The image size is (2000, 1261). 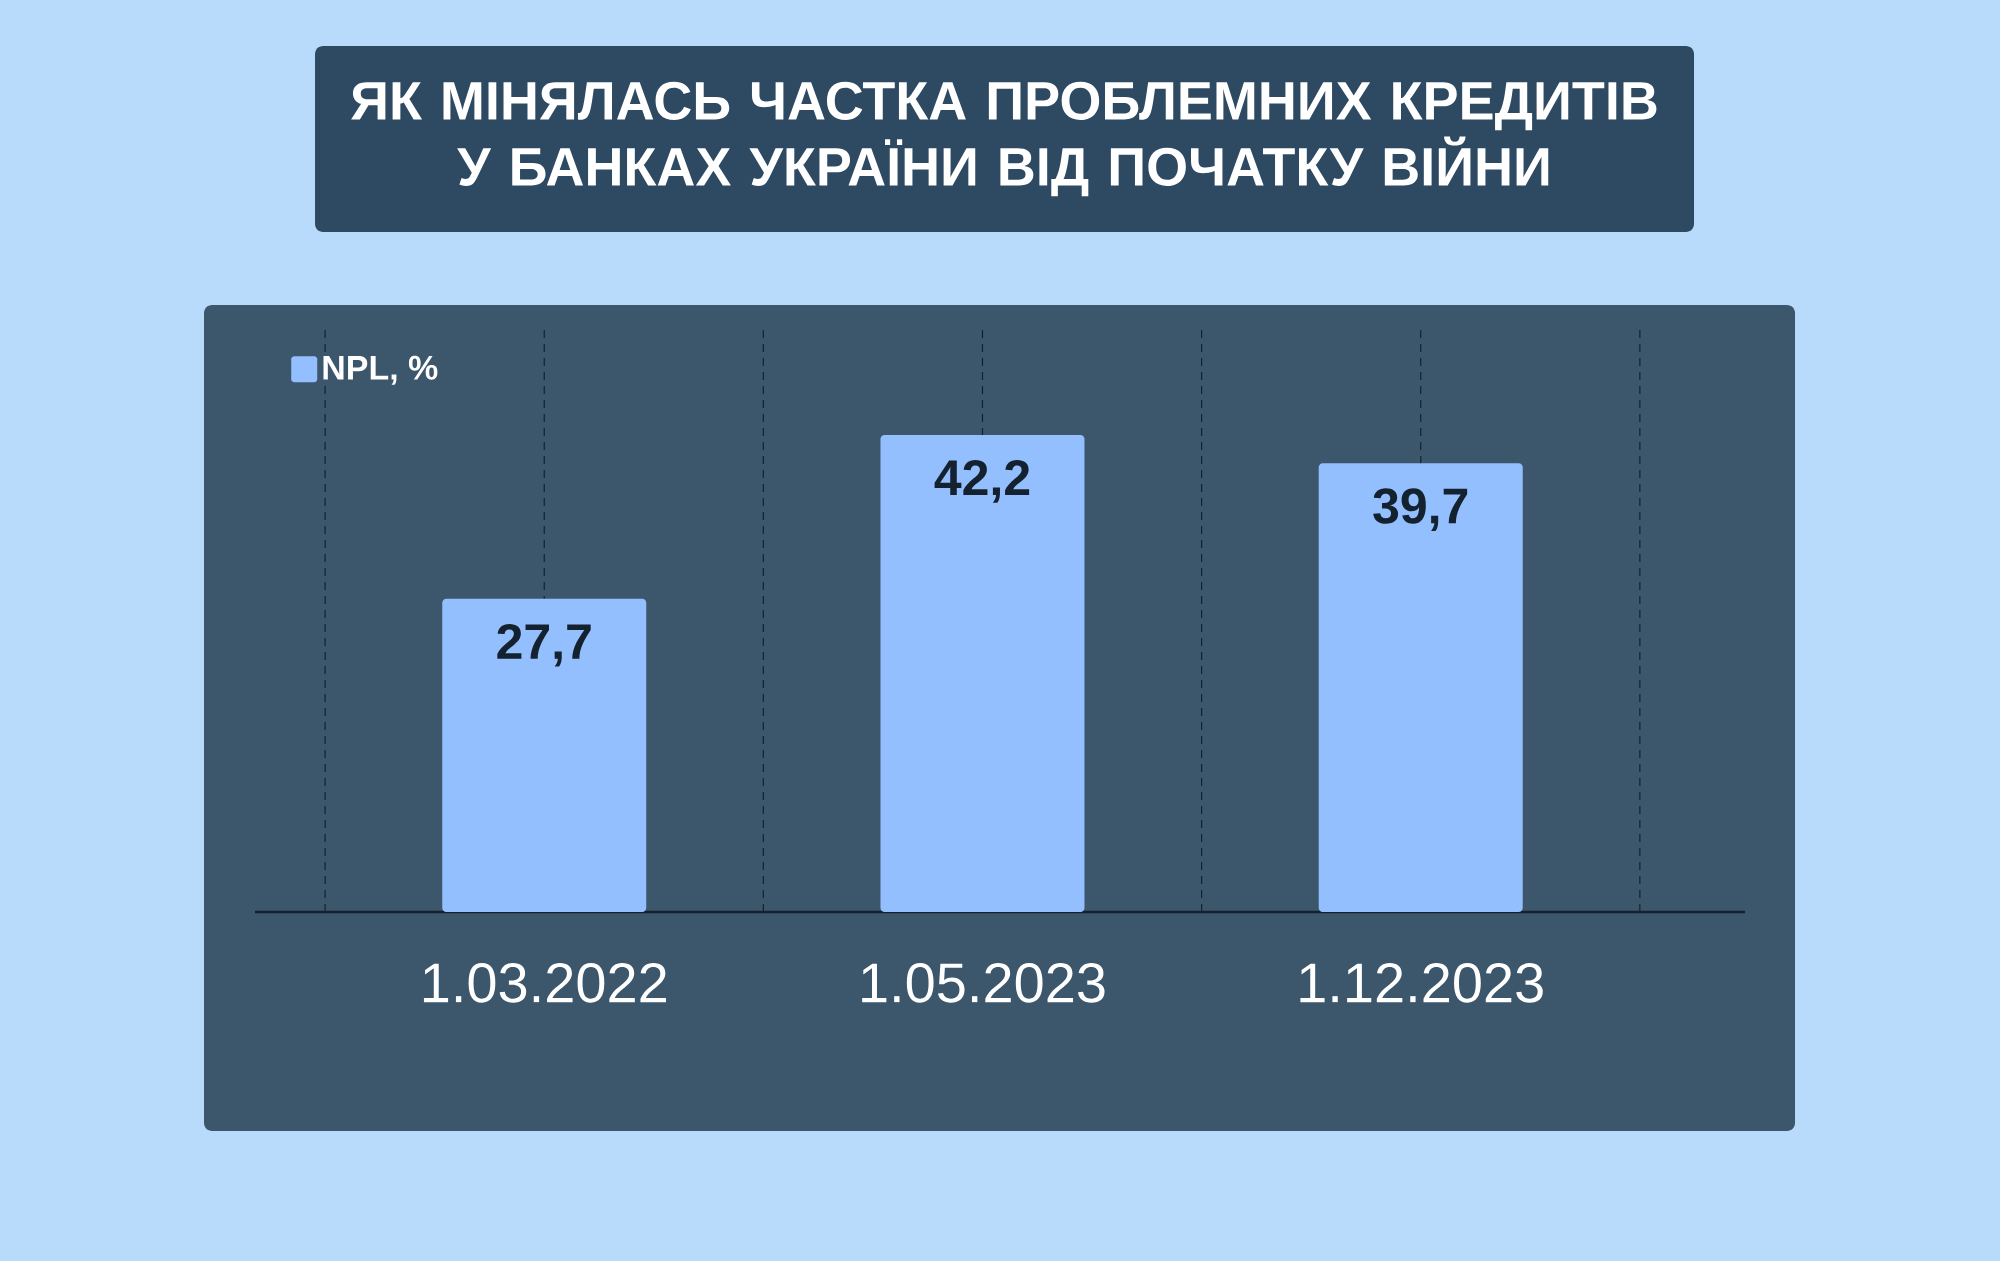 What do you see at coordinates (1004, 139) in the screenshot?
I see `chart-title: ЯК МІНЯЛАСЬ ЧАСТКА ПРОБЛЕМНИХ КРЕДИТІВ У БАНКАХ УКРАЇНИ ВІД ПОЧАТКУ ВІЙНИ` at bounding box center [1004, 139].